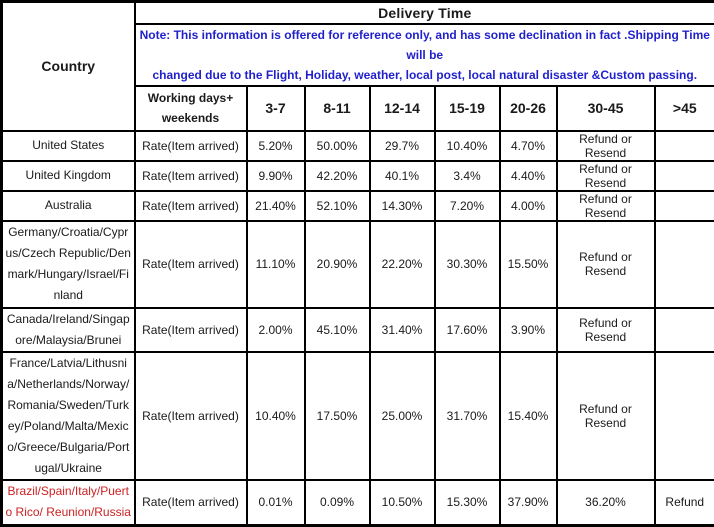 The width and height of the screenshot is (714, 527). What do you see at coordinates (337, 330) in the screenshot?
I see `value-cell: 45.10%` at bounding box center [337, 330].